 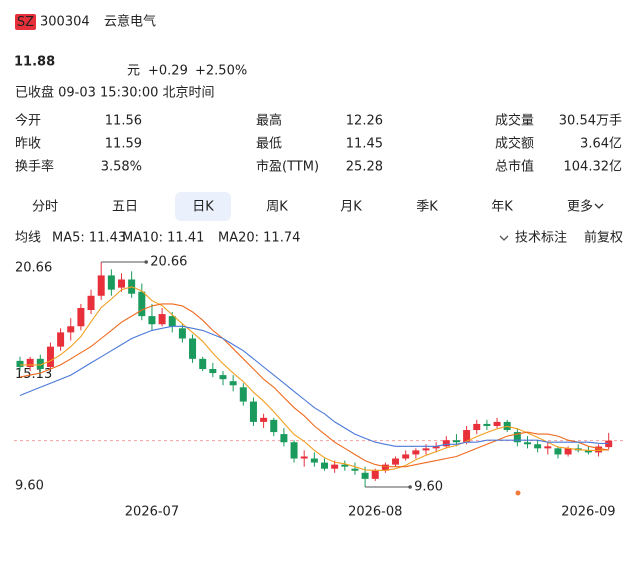 I want to click on tab: 更多, so click(x=580, y=207).